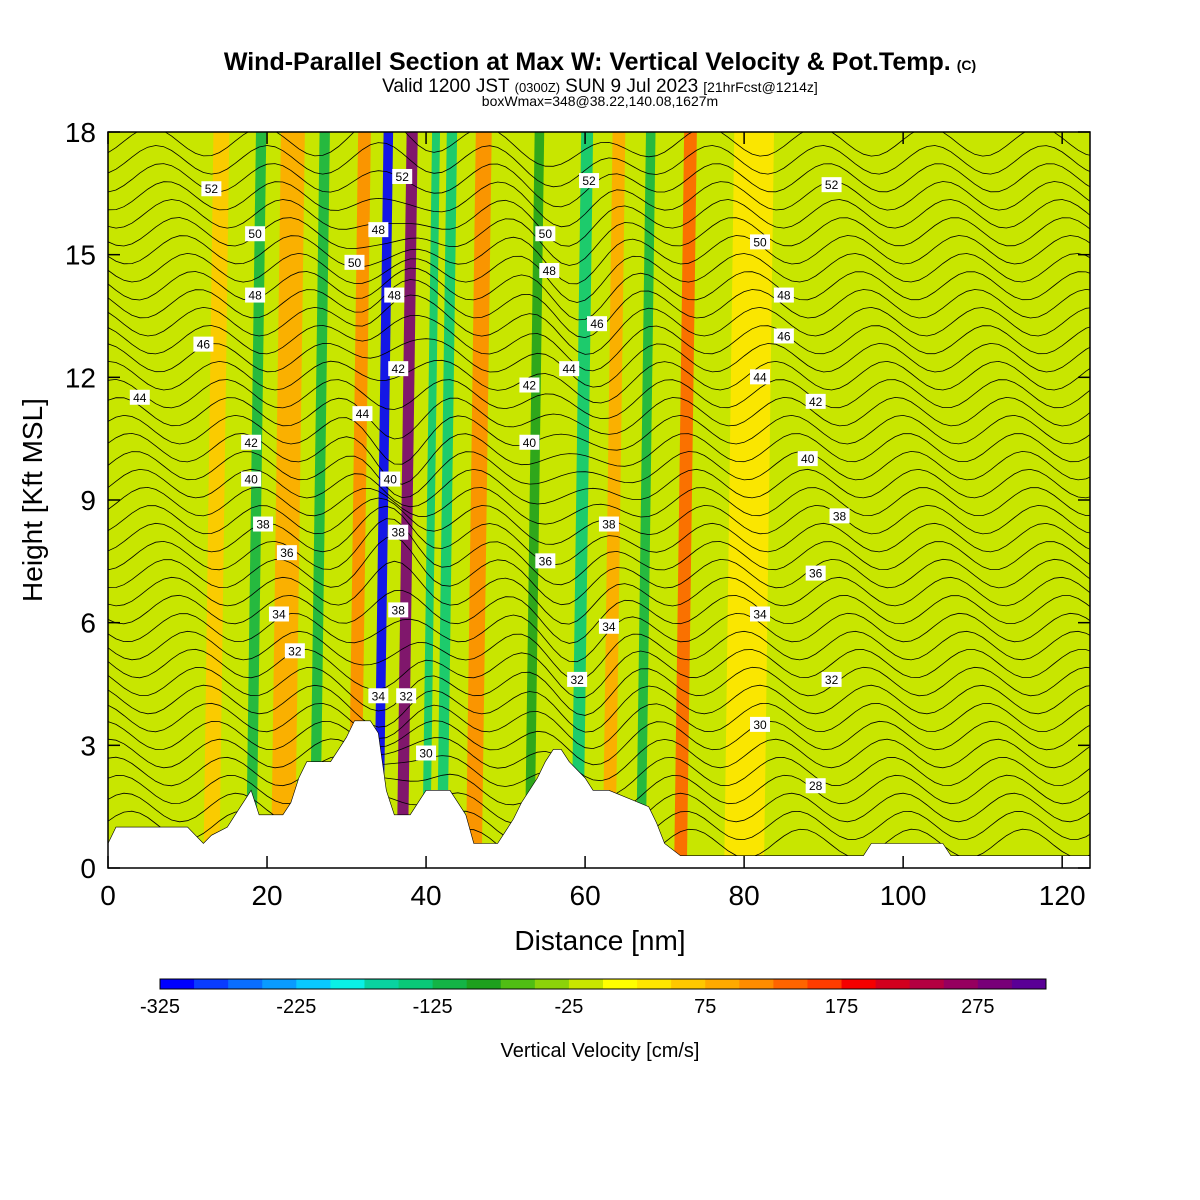  I want to click on box-info: boxWmax=348@38.22,140.08,1627m, so click(600, 101).